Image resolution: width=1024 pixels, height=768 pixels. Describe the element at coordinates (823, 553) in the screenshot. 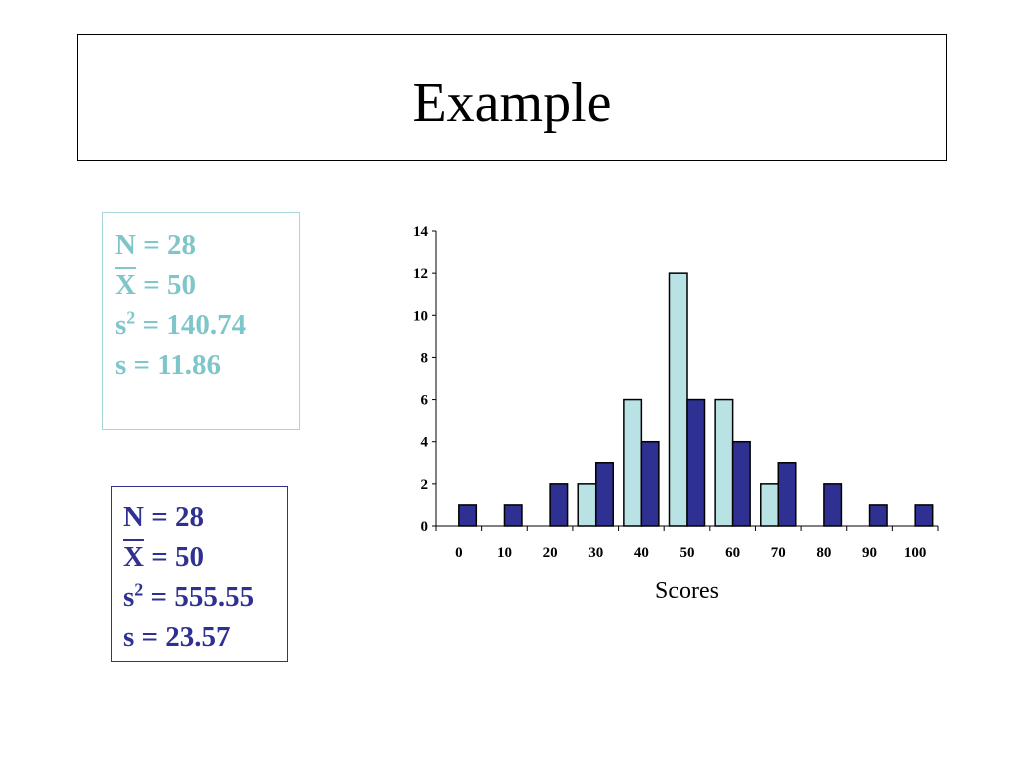

I see `x-tick-label-80: 80` at that location.